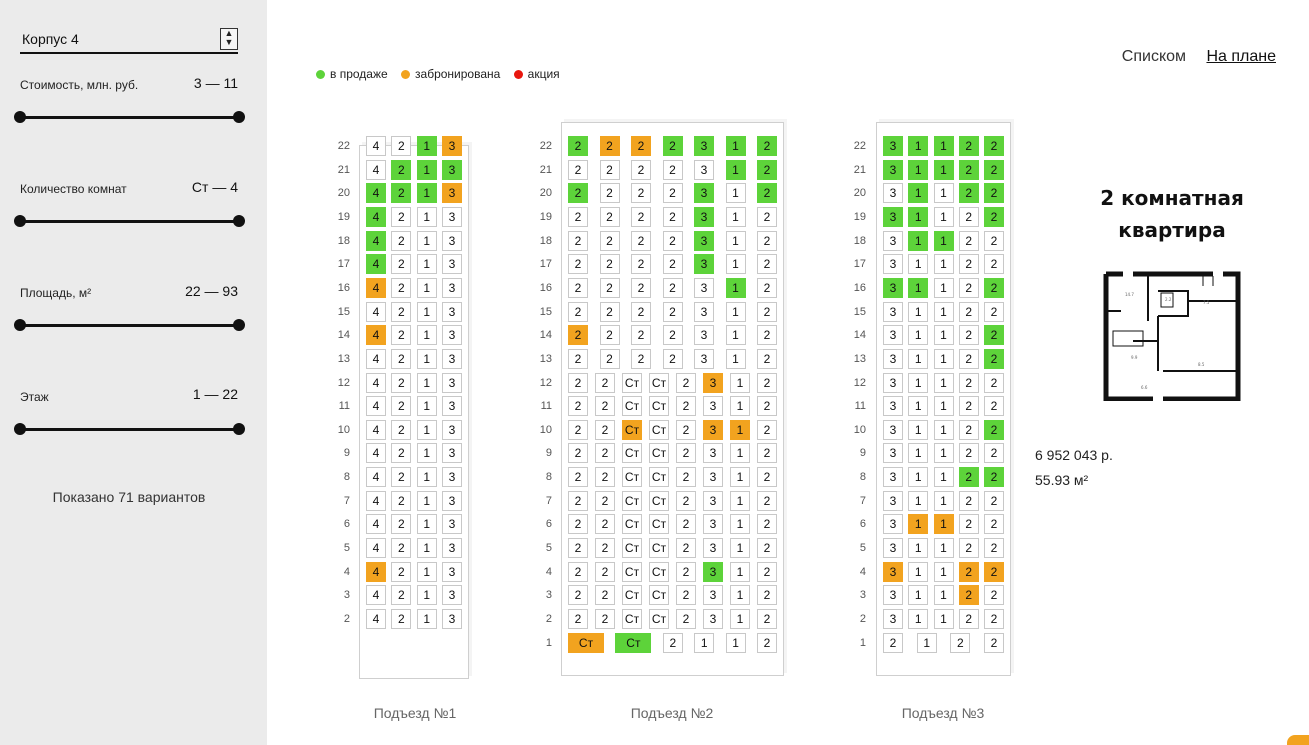 This screenshot has height=745, width=1309. What do you see at coordinates (129, 40) in the screenshot?
I see `building-select: Корпус 4 ▲ ▼` at bounding box center [129, 40].